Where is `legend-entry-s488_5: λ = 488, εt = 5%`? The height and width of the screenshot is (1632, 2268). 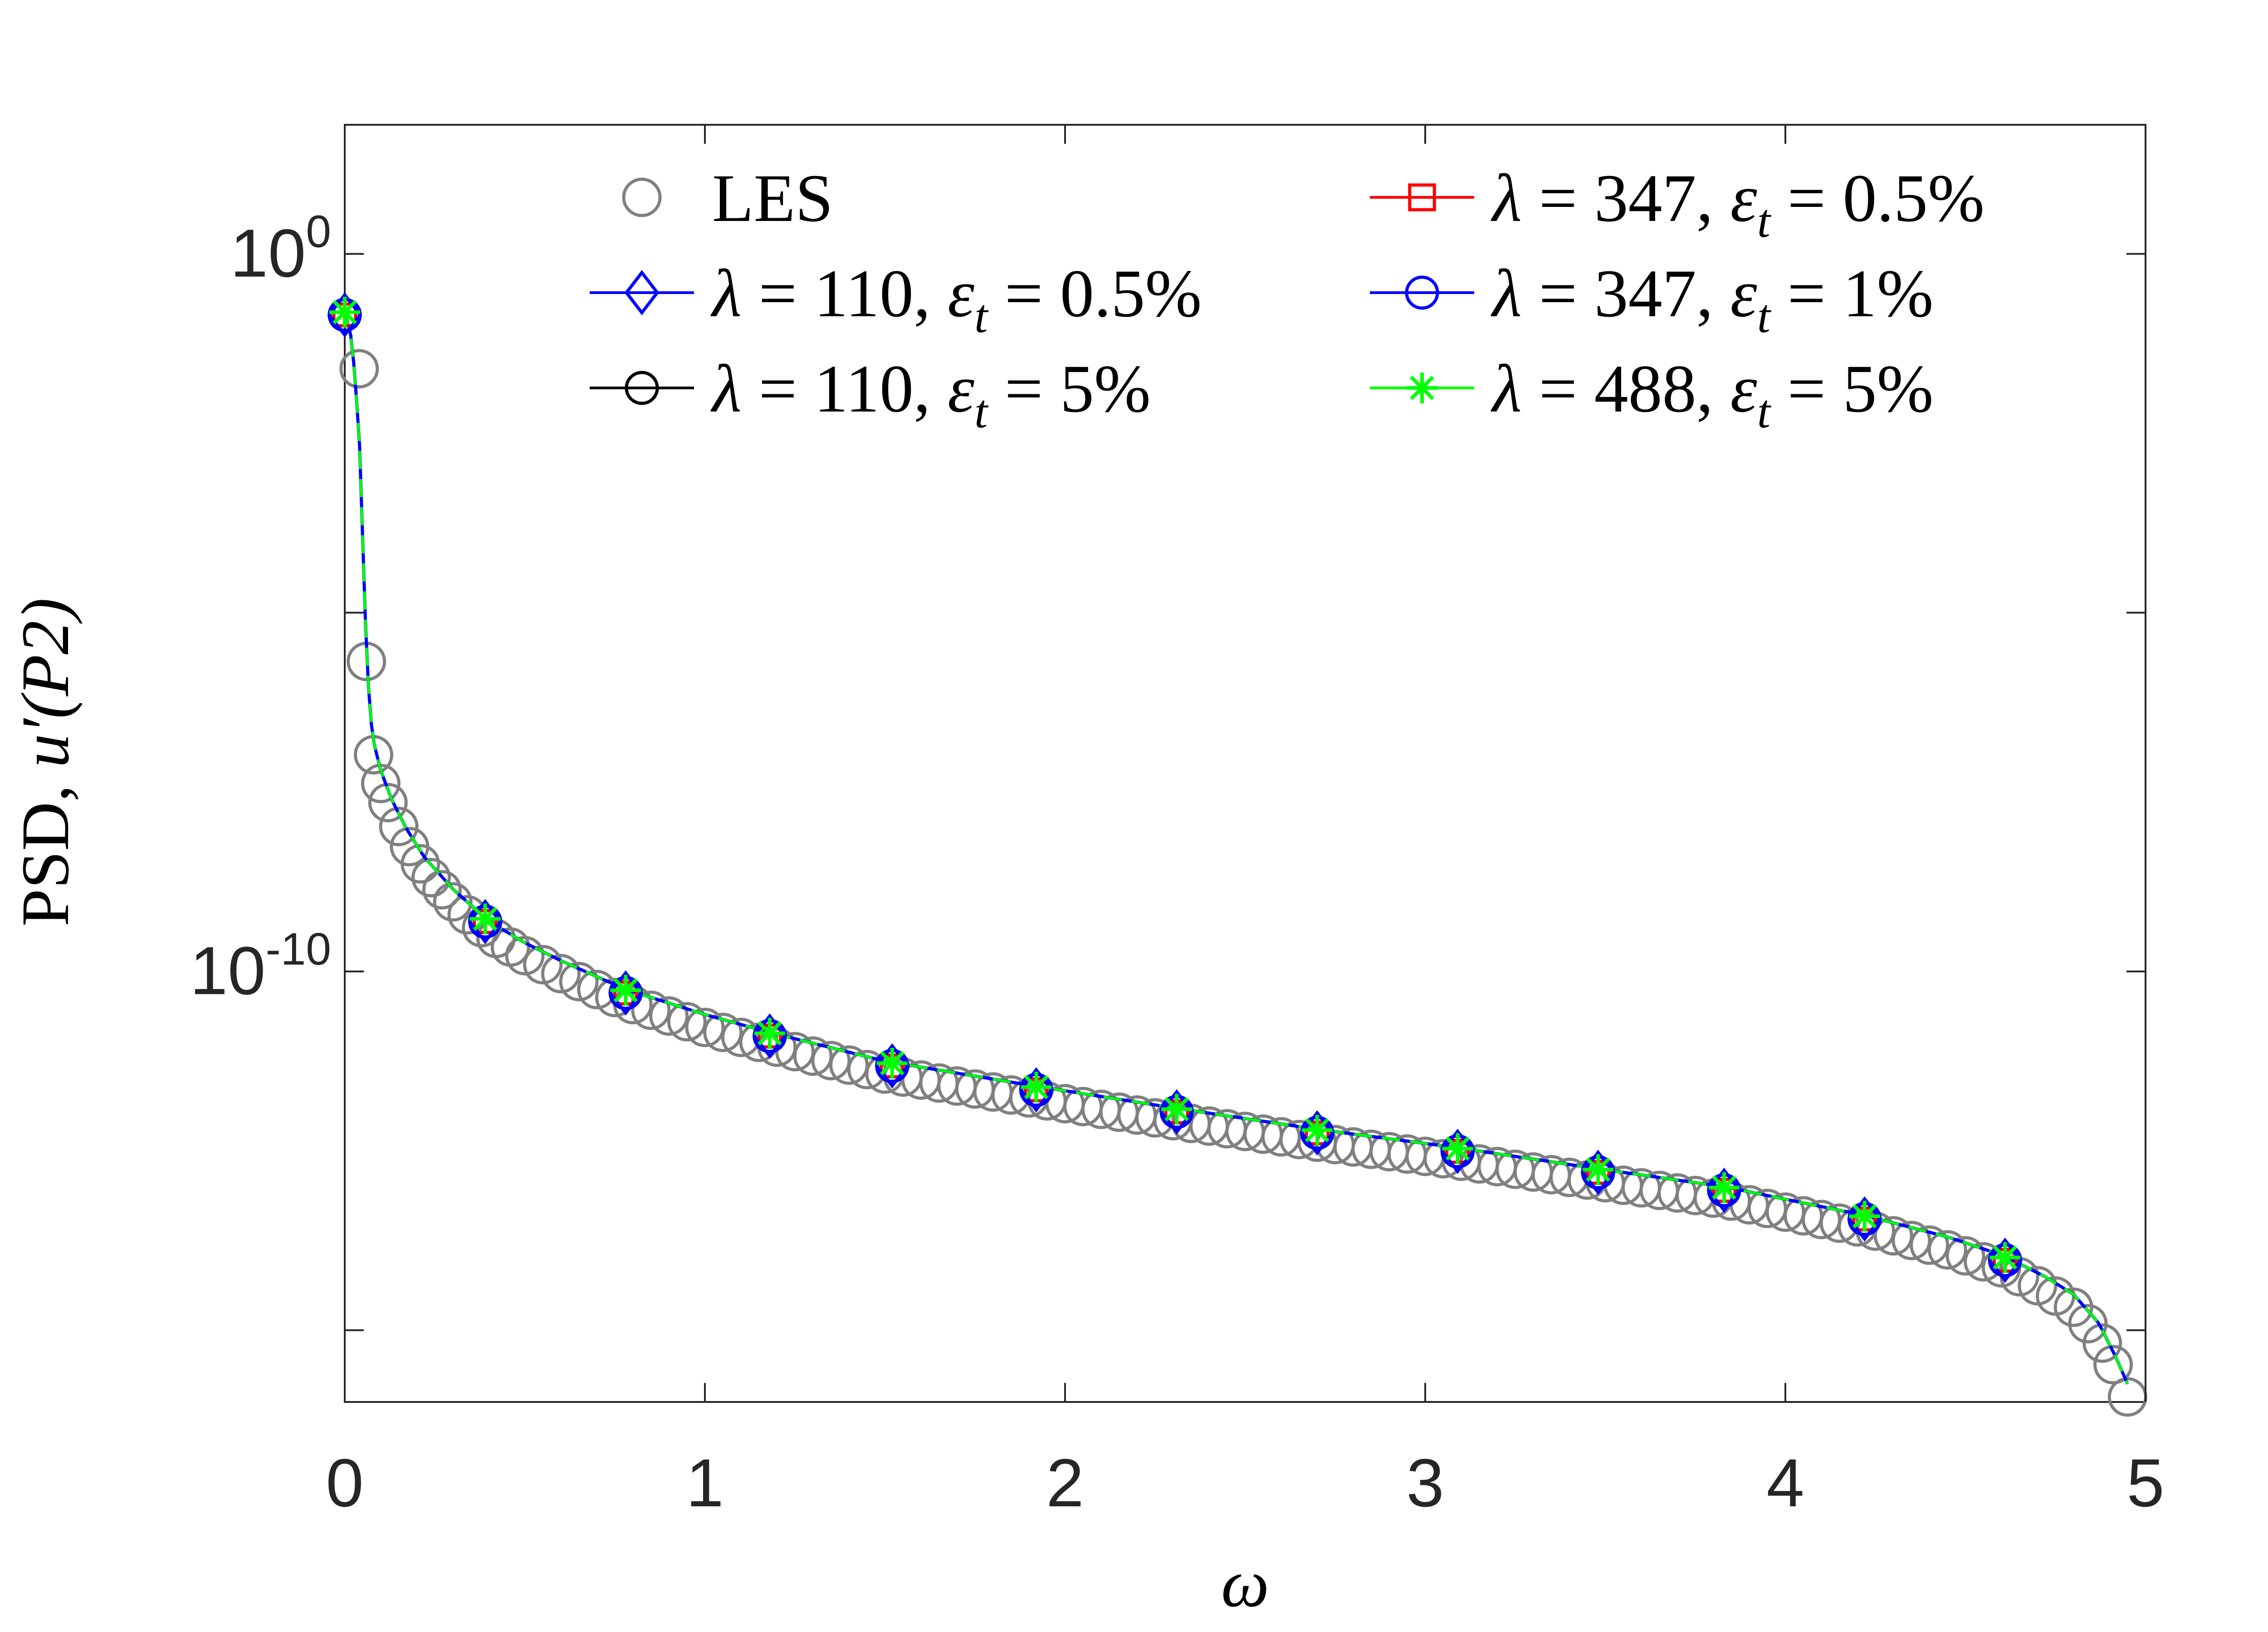 legend-entry-s488_5: λ = 488, εt = 5% is located at coordinates (1652, 395).